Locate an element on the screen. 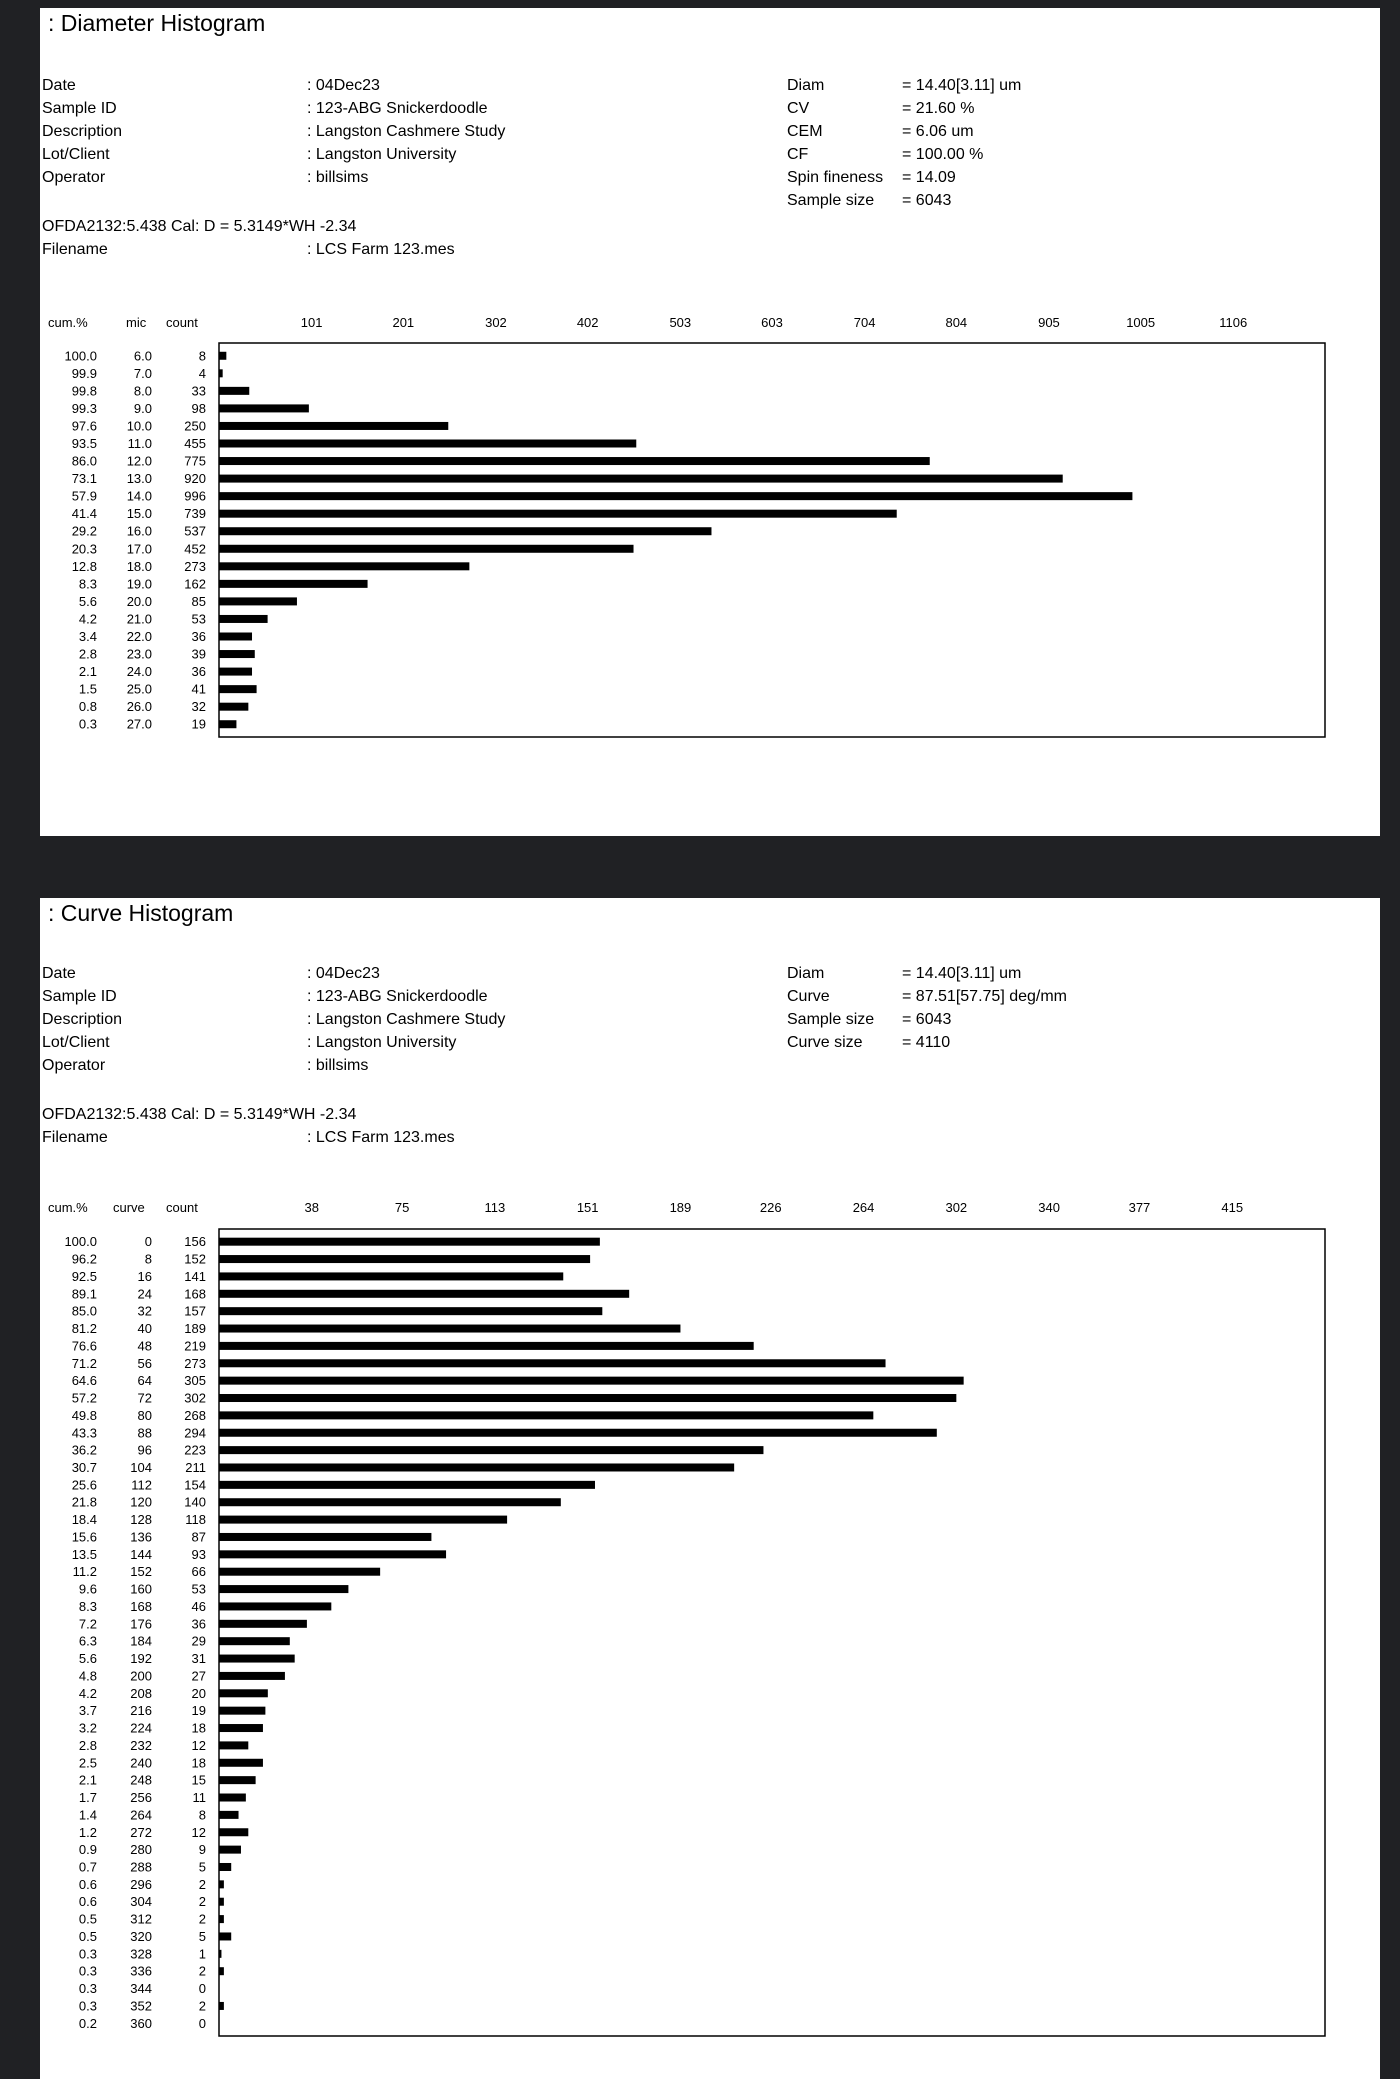 The height and width of the screenshot is (2079, 1400). category-label: 176 is located at coordinates (141, 1623).